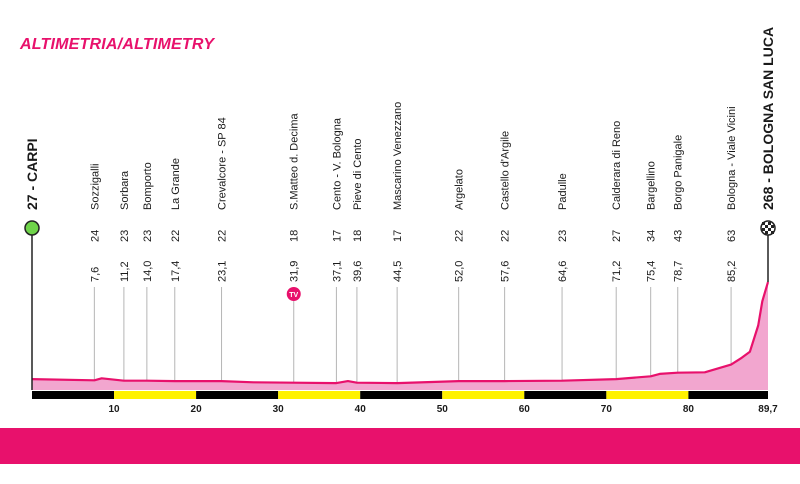 This screenshot has height=484, width=800. What do you see at coordinates (652, 236) in the screenshot?
I see `waypoint-altitude: 34` at bounding box center [652, 236].